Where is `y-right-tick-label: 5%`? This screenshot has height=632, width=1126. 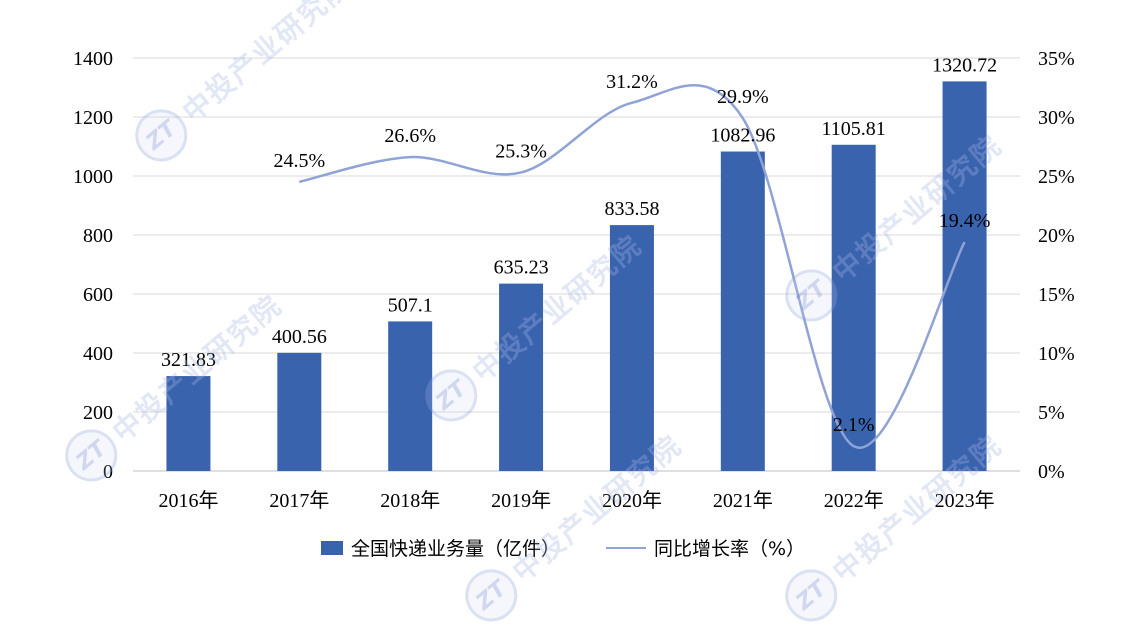 y-right-tick-label: 5% is located at coordinates (1051, 413).